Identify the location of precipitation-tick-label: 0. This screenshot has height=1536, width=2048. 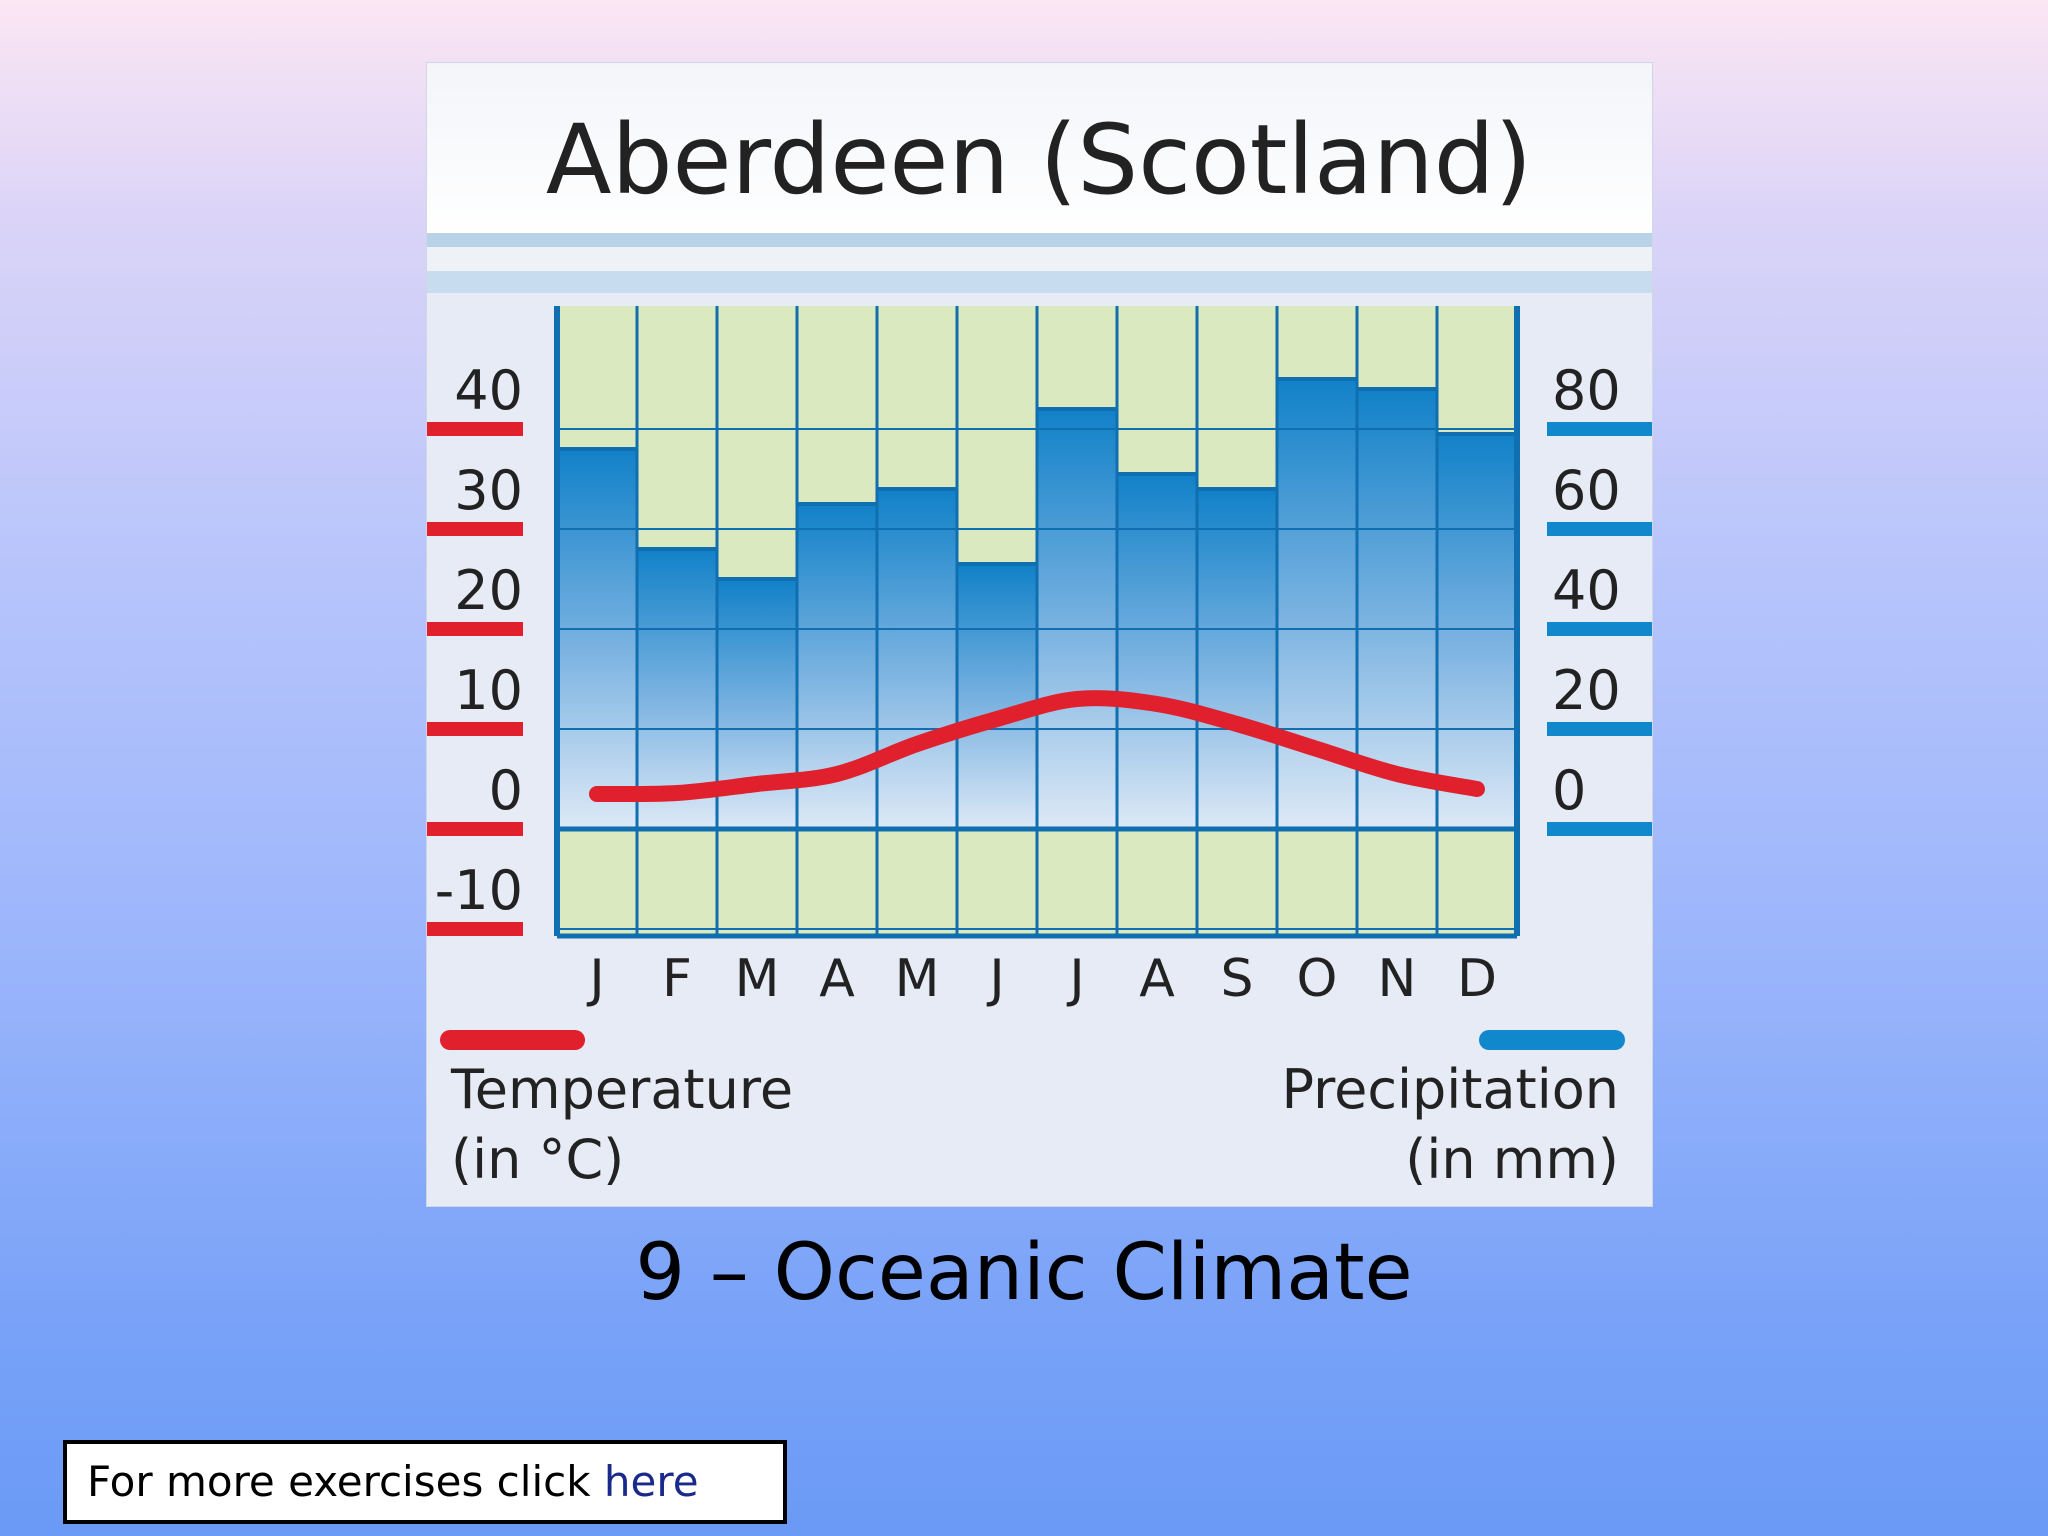
(1569, 790).